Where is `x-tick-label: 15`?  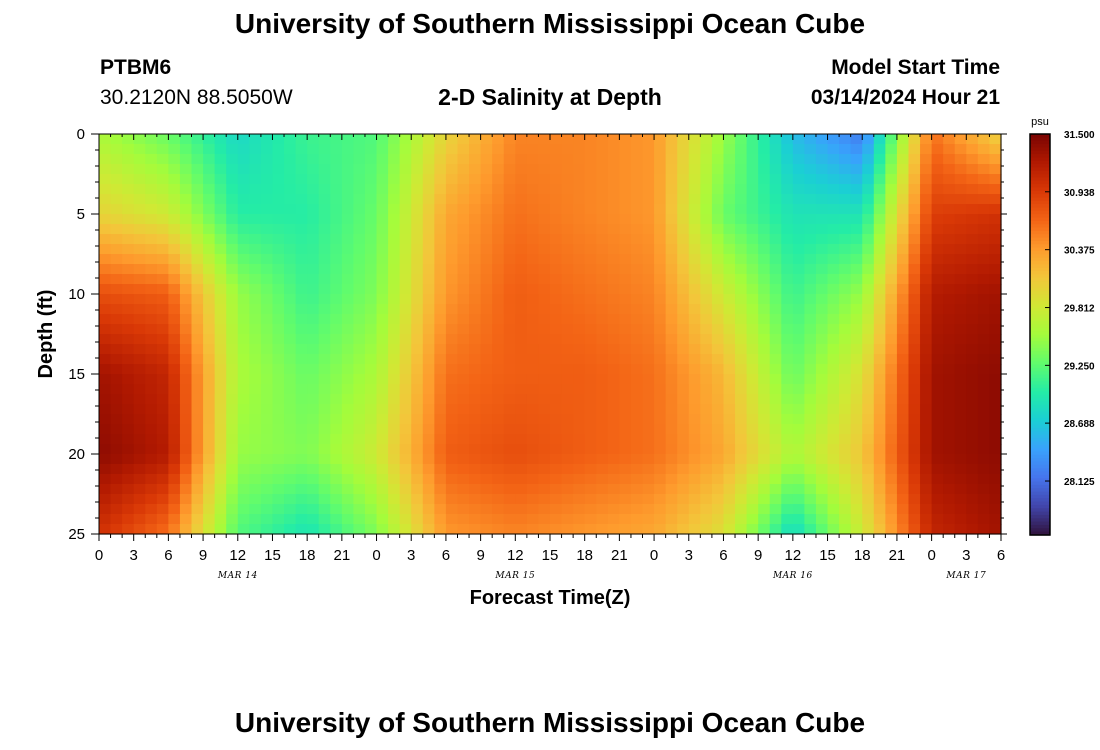 x-tick-label: 15 is located at coordinates (550, 555).